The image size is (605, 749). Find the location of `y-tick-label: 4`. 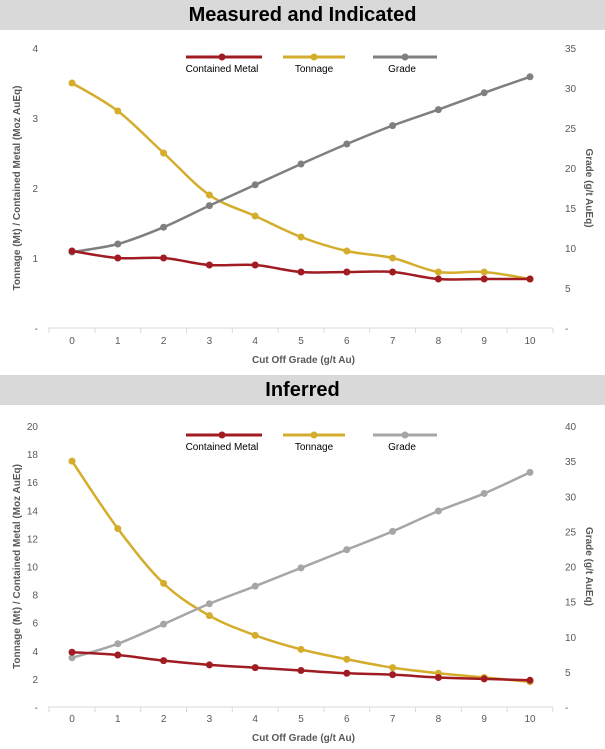

y-tick-label: 4 is located at coordinates (35, 49).